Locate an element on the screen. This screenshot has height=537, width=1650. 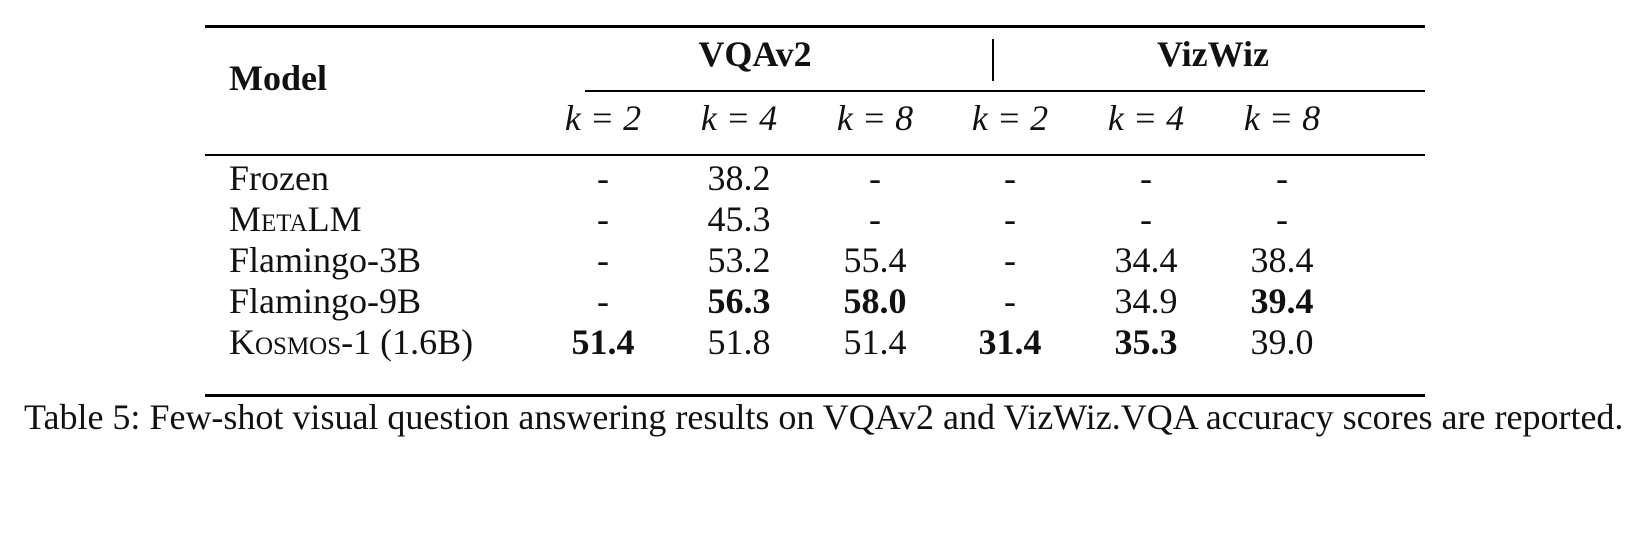
score-cell: 38.2 is located at coordinates (739, 178).